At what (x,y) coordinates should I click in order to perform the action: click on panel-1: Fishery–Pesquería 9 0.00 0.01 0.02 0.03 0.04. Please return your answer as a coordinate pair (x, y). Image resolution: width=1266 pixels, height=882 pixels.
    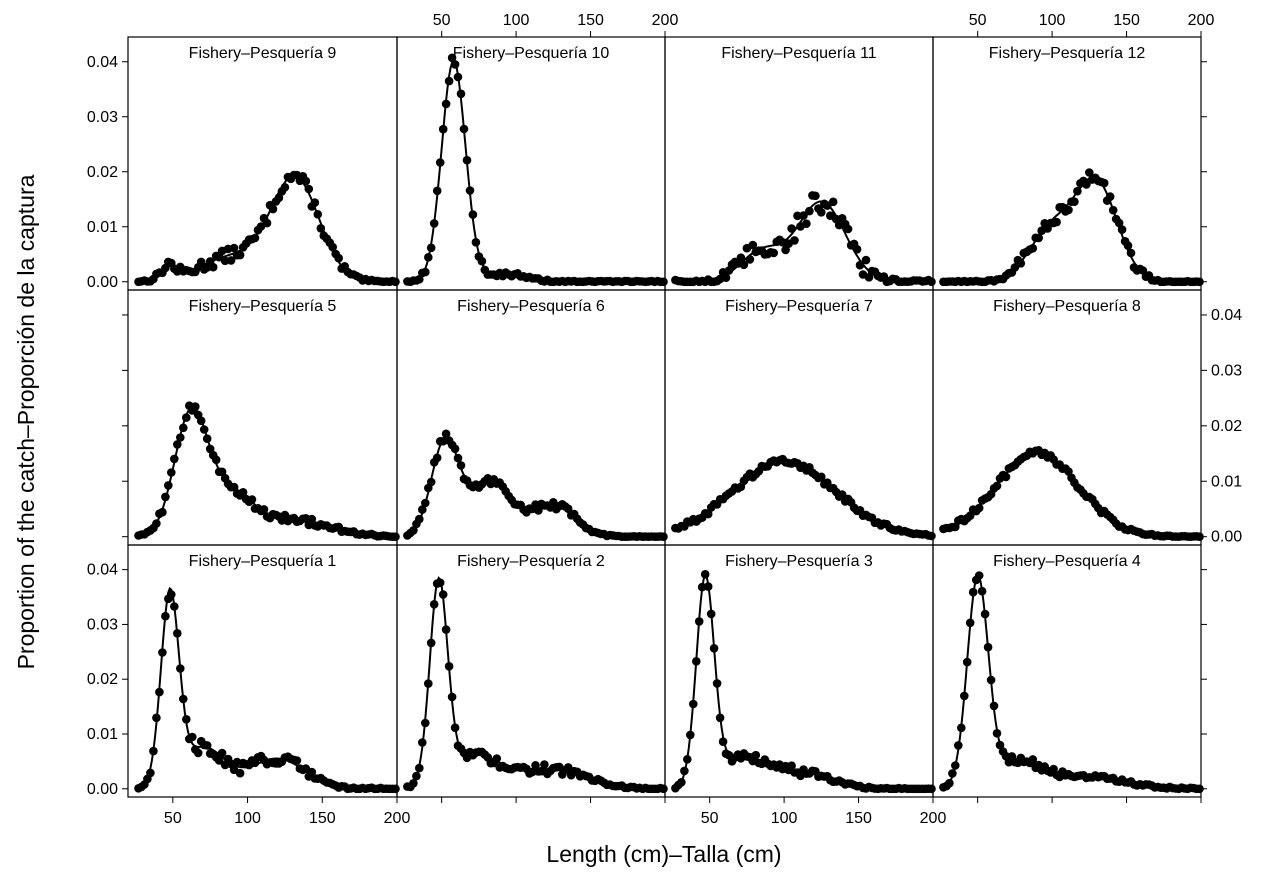
    Looking at the image, I should click on (243, 163).